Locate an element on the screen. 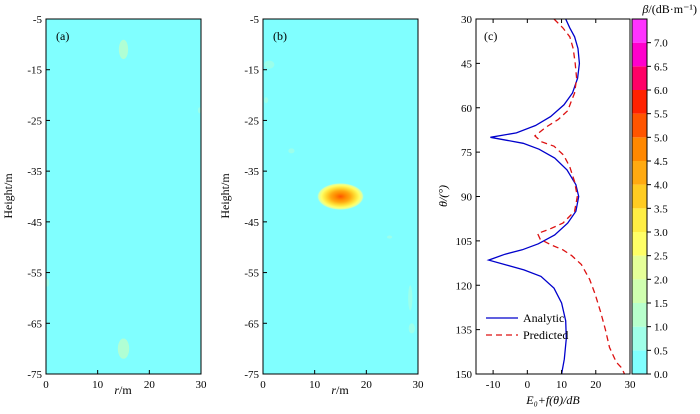 The height and width of the screenshot is (414, 700). legend-predicted-label: Predicted is located at coordinates (545, 335).